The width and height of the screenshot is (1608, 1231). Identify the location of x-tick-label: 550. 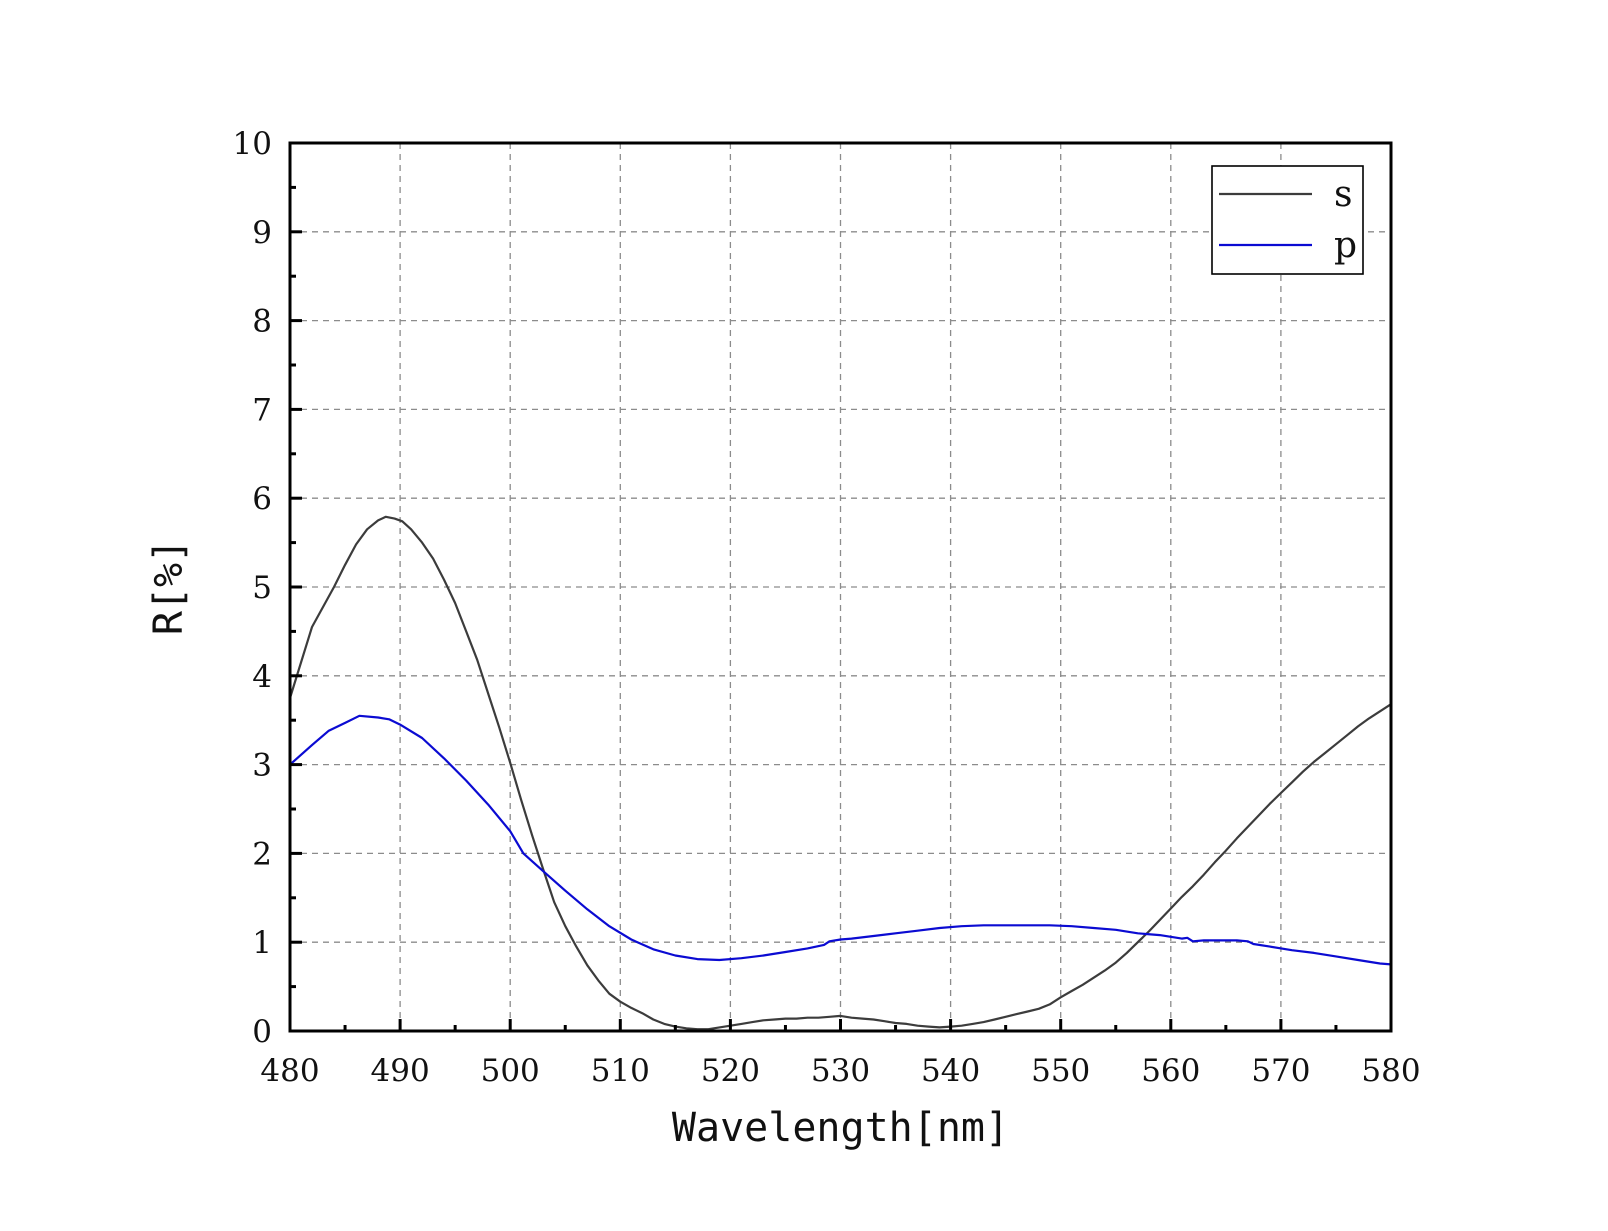
(1060, 1071).